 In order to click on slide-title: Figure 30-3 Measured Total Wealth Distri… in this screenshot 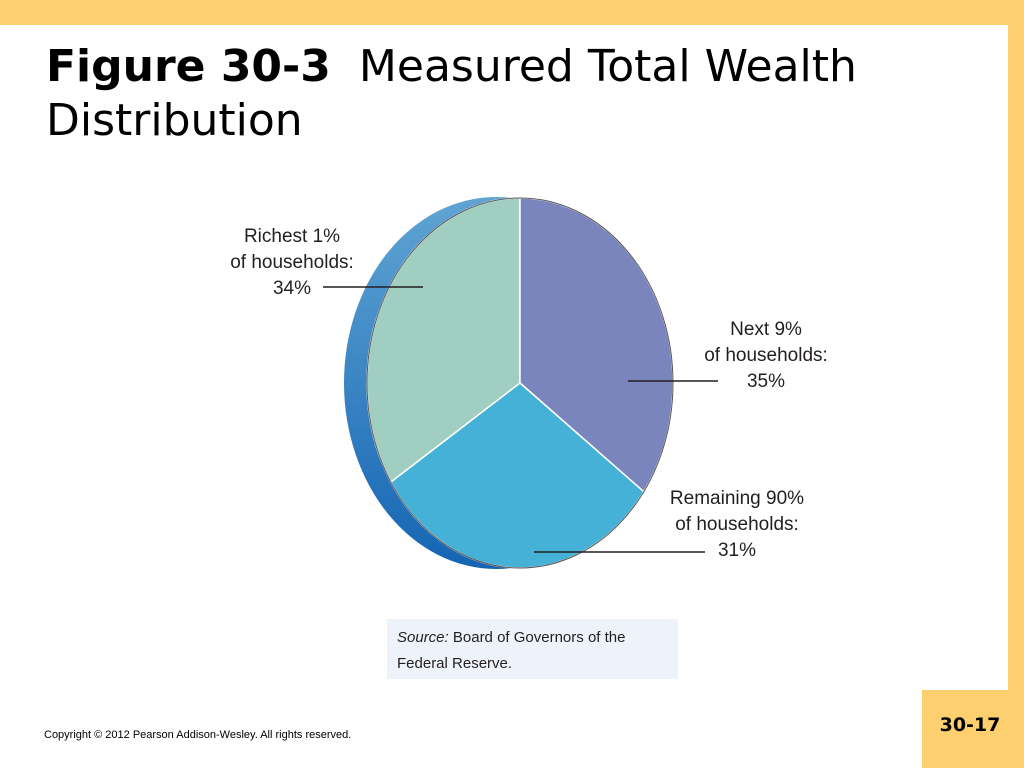, I will do `click(496, 94)`.